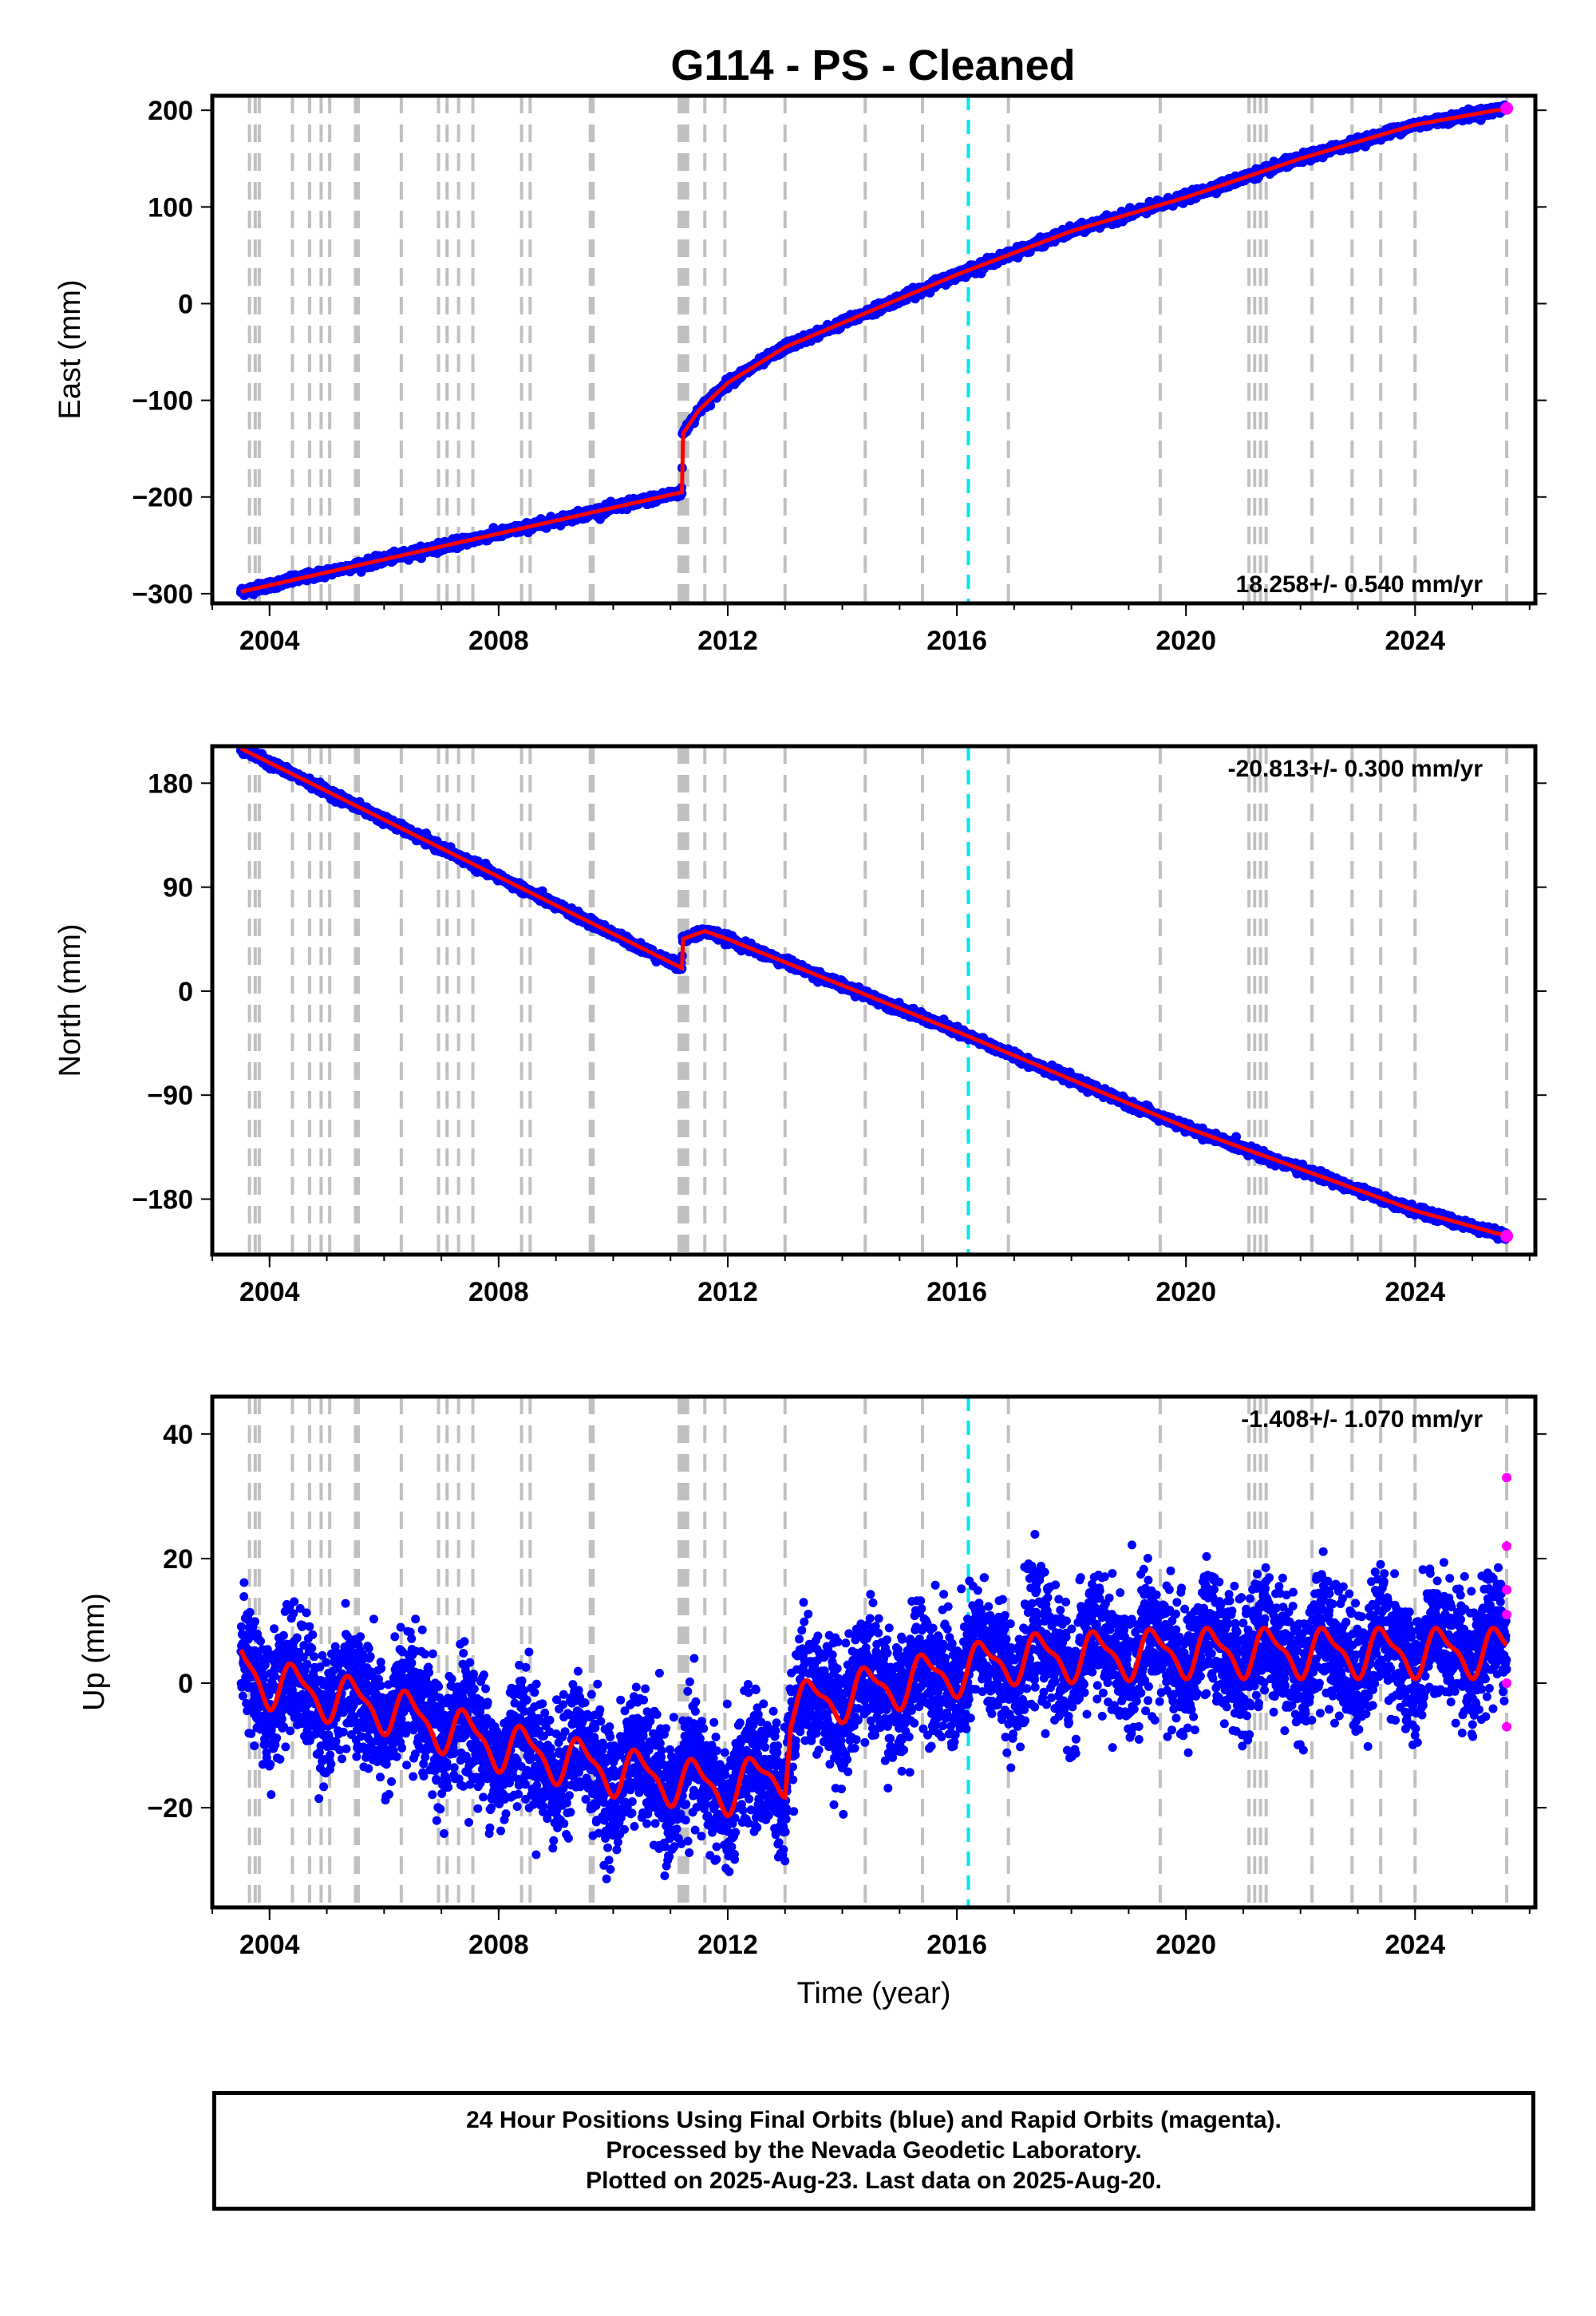 Image resolution: width=1596 pixels, height=2316 pixels. Describe the element at coordinates (956, 641) in the screenshot. I see `x-tick-label: 2016` at that location.